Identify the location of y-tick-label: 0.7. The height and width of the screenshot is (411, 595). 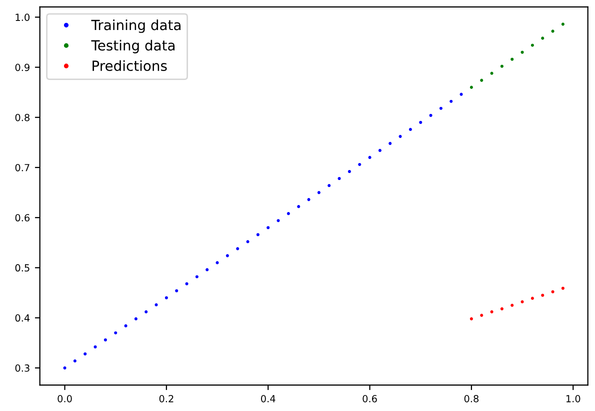
(22, 168).